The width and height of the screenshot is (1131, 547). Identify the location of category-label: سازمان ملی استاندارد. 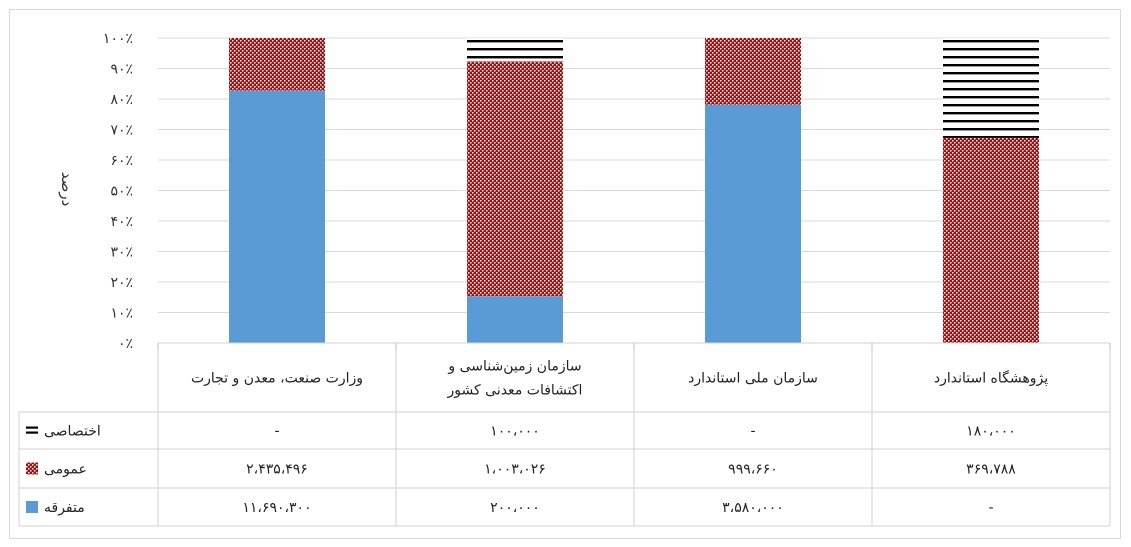
(753, 379).